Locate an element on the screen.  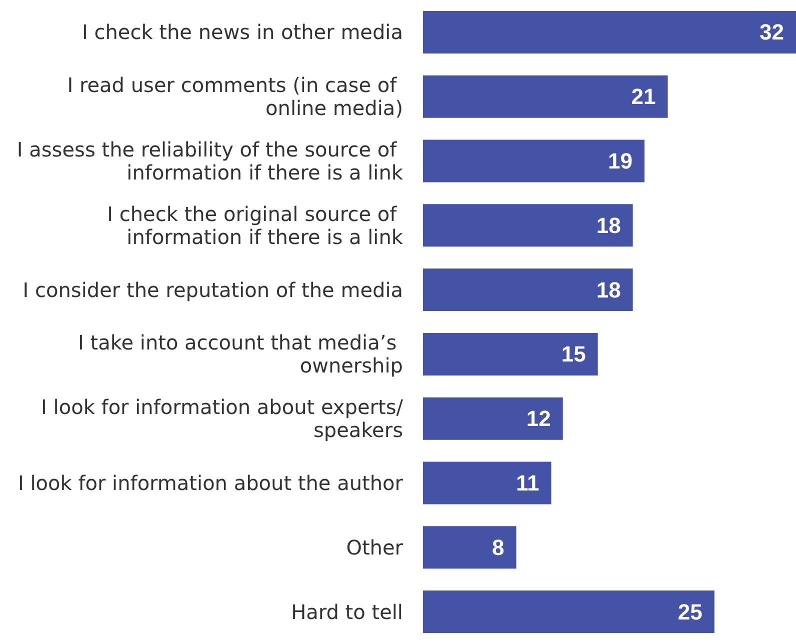
data-label: 32 is located at coordinates (772, 32).